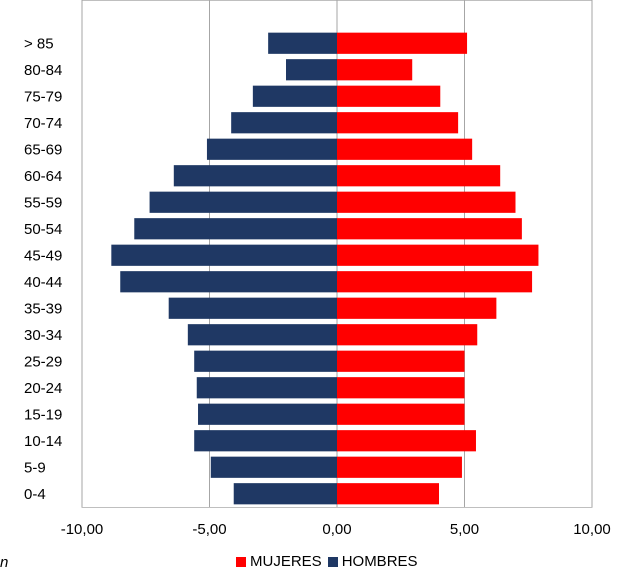 The width and height of the screenshot is (625, 582). What do you see at coordinates (336, 529) in the screenshot?
I see `x-tick-label: 0,00` at bounding box center [336, 529].